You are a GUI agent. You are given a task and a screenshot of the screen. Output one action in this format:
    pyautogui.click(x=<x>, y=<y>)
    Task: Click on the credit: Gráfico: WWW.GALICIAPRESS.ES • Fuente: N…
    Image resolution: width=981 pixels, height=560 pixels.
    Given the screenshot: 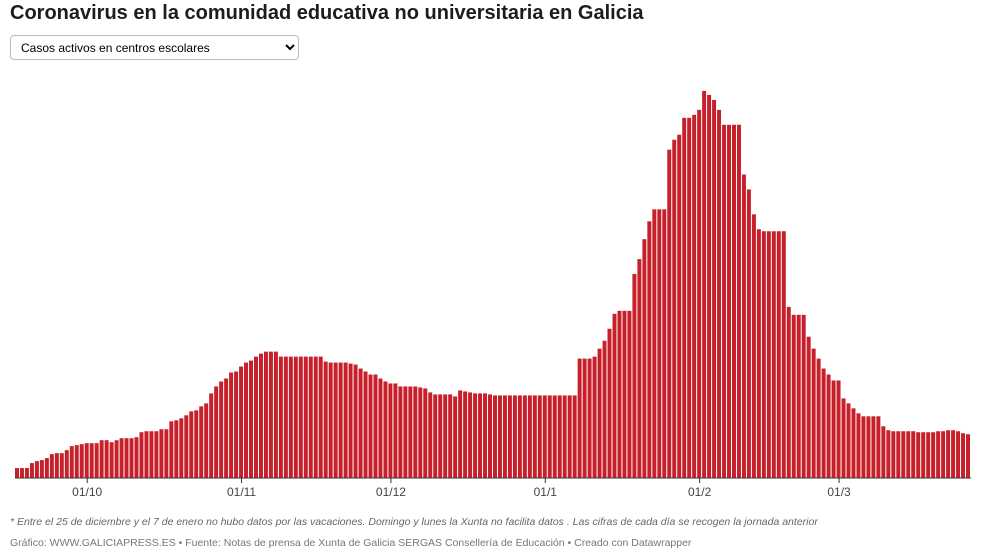 What is the action you would take?
    pyautogui.click(x=351, y=543)
    